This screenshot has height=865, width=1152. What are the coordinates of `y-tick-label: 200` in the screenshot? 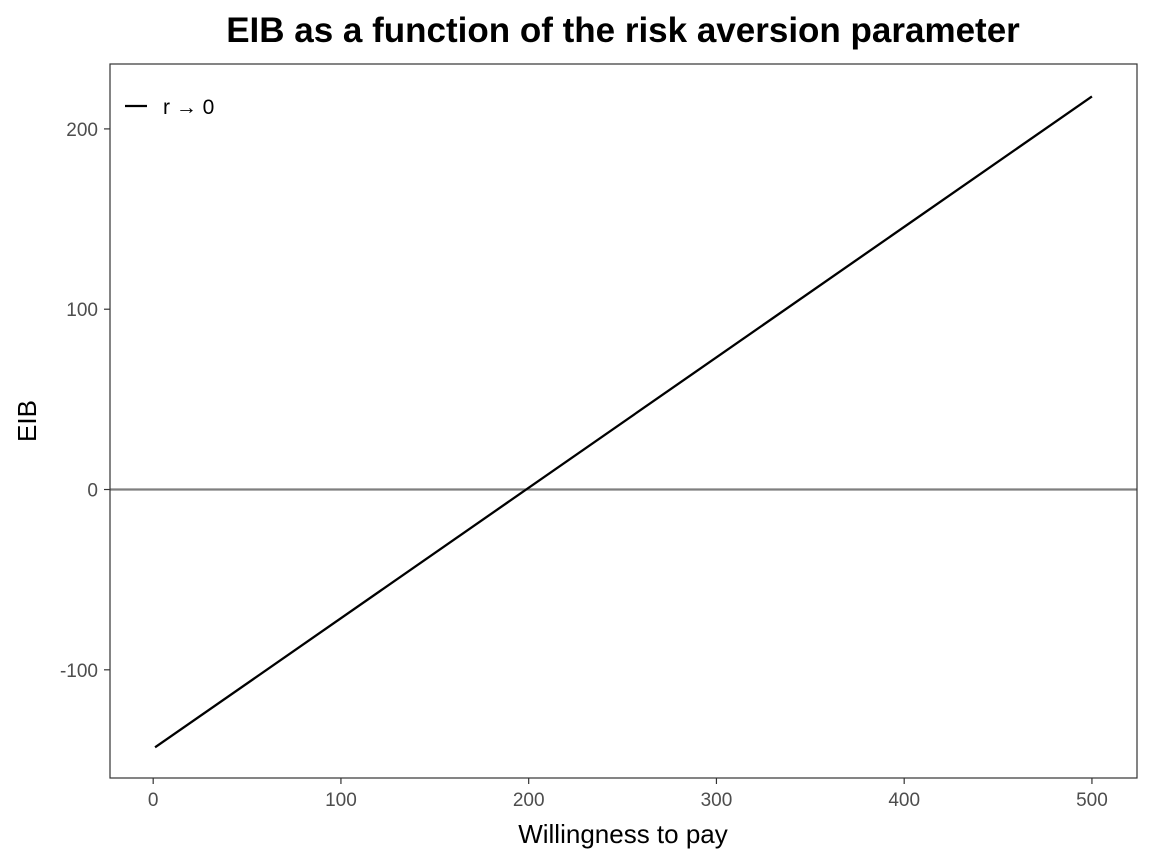 It's located at (82, 130).